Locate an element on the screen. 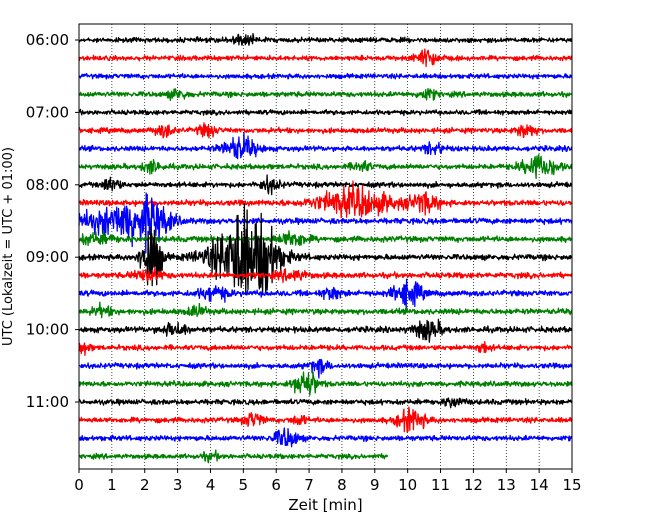 The image size is (650, 520). y-tick-label: 10:00 is located at coordinates (47, 330).